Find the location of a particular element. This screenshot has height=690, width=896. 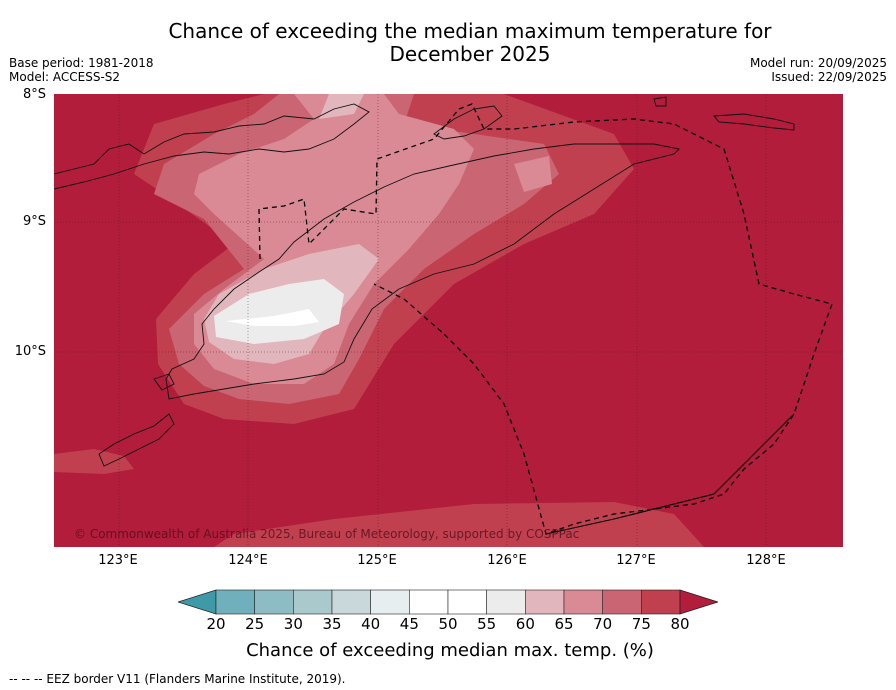

roti-sabu-coastline is located at coordinates (136, 420).